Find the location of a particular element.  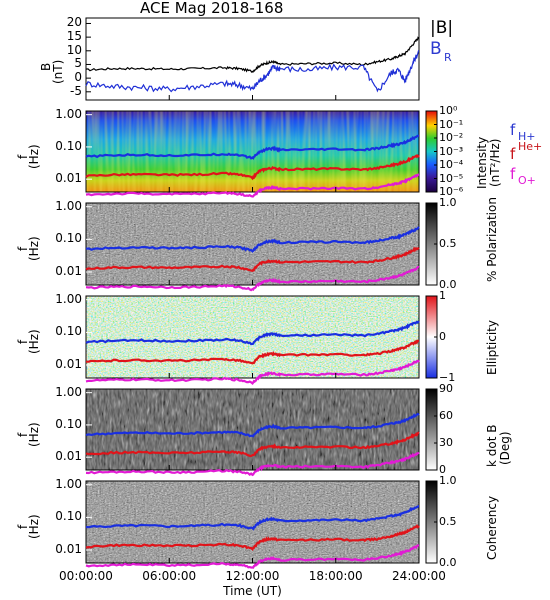

bmag-line is located at coordinates (252, 55).